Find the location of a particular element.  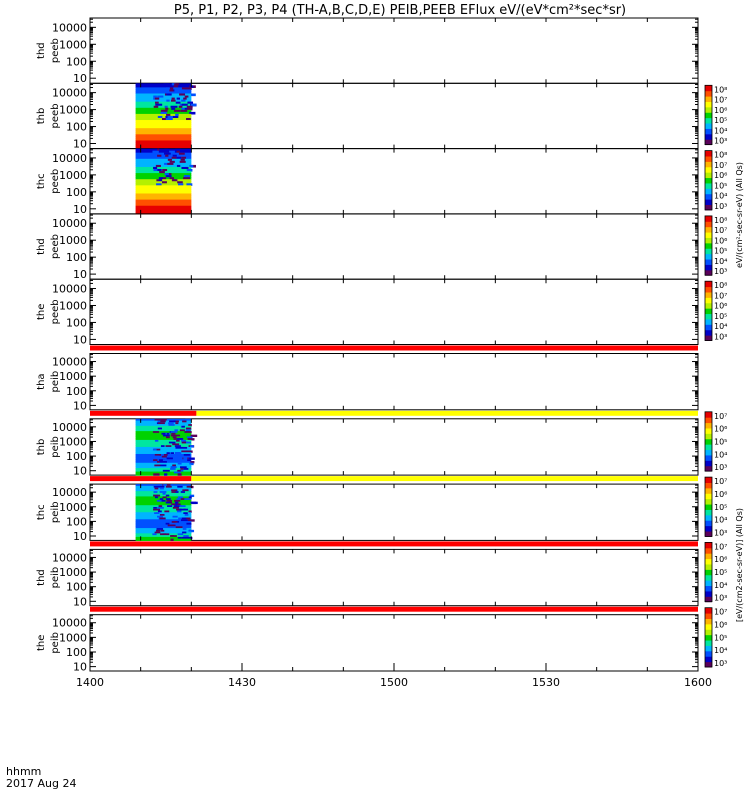

panel-probe-label: the is located at coordinates (41, 643).